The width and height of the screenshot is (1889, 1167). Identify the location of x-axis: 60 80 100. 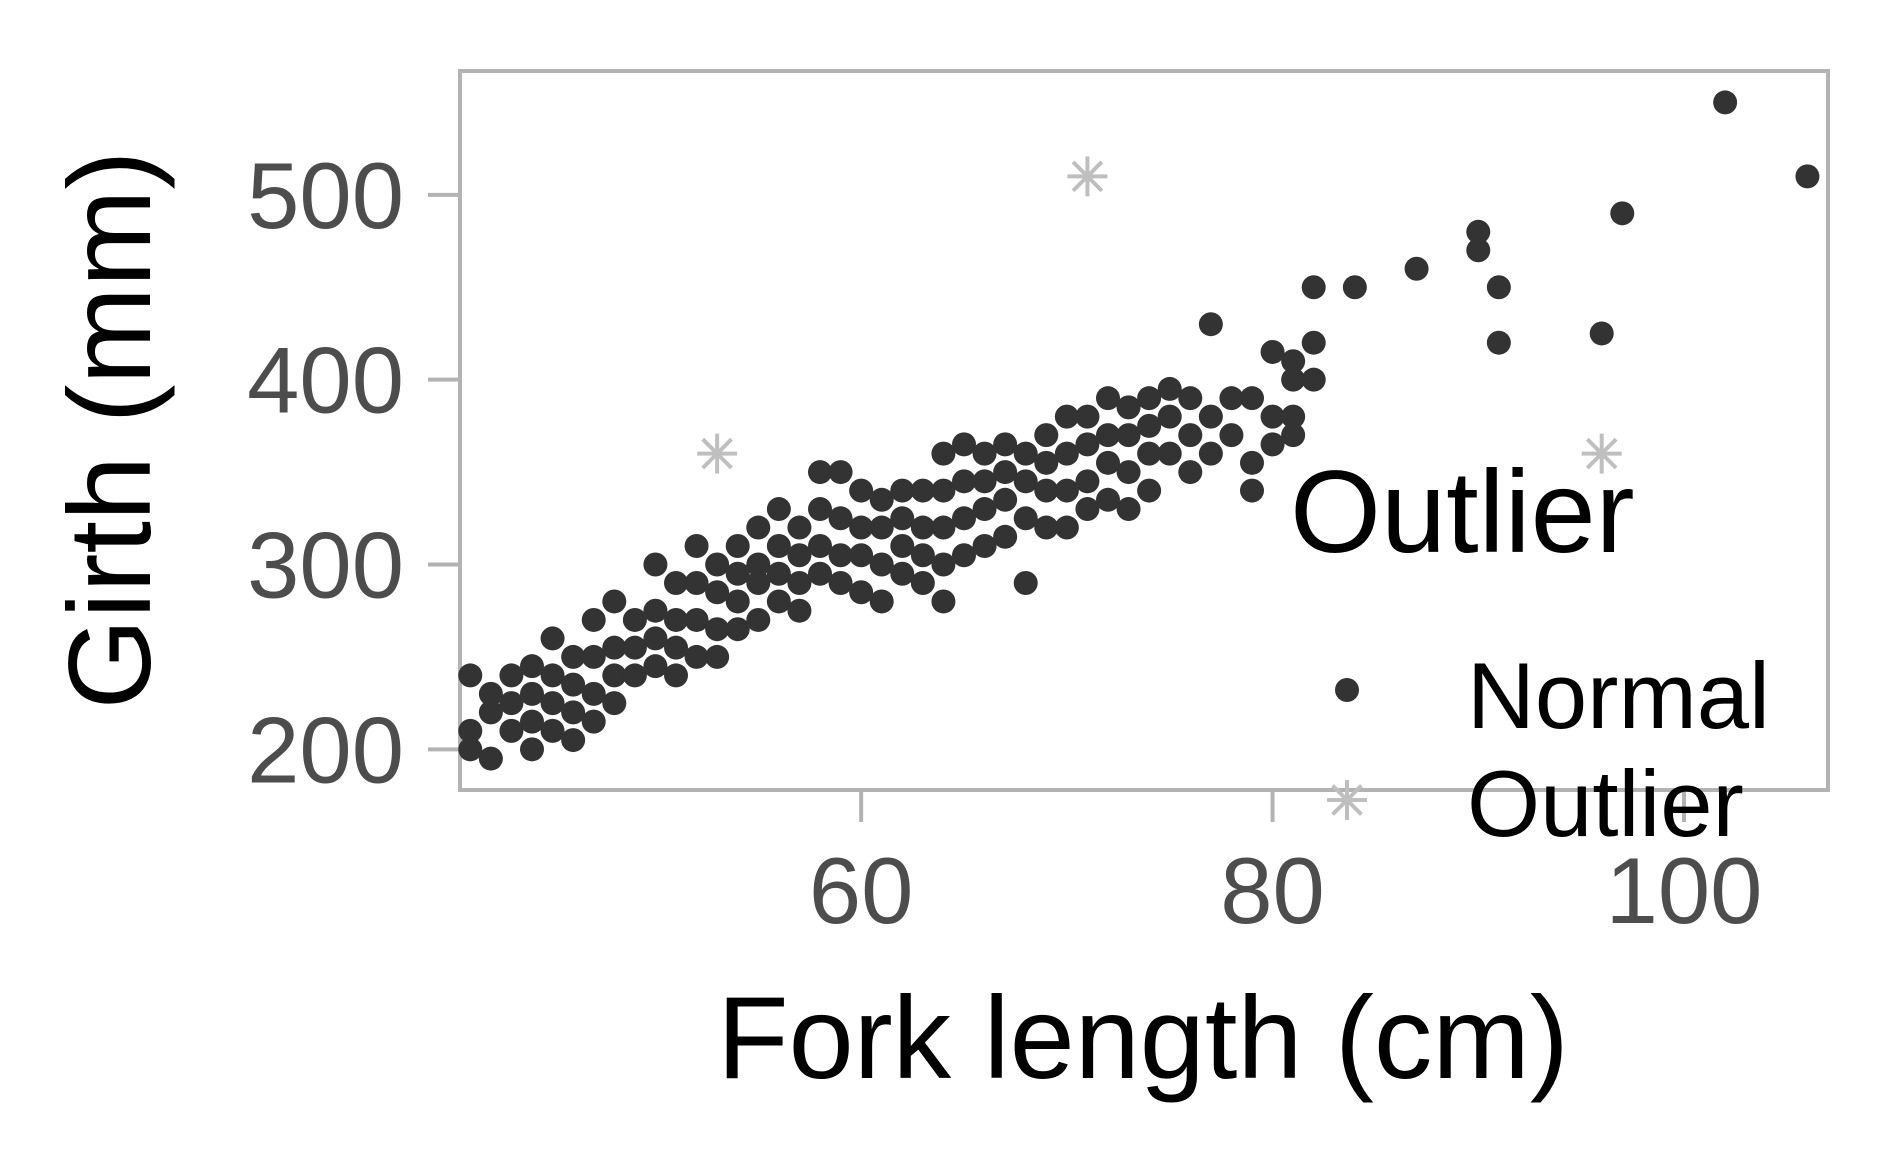
(1285, 867).